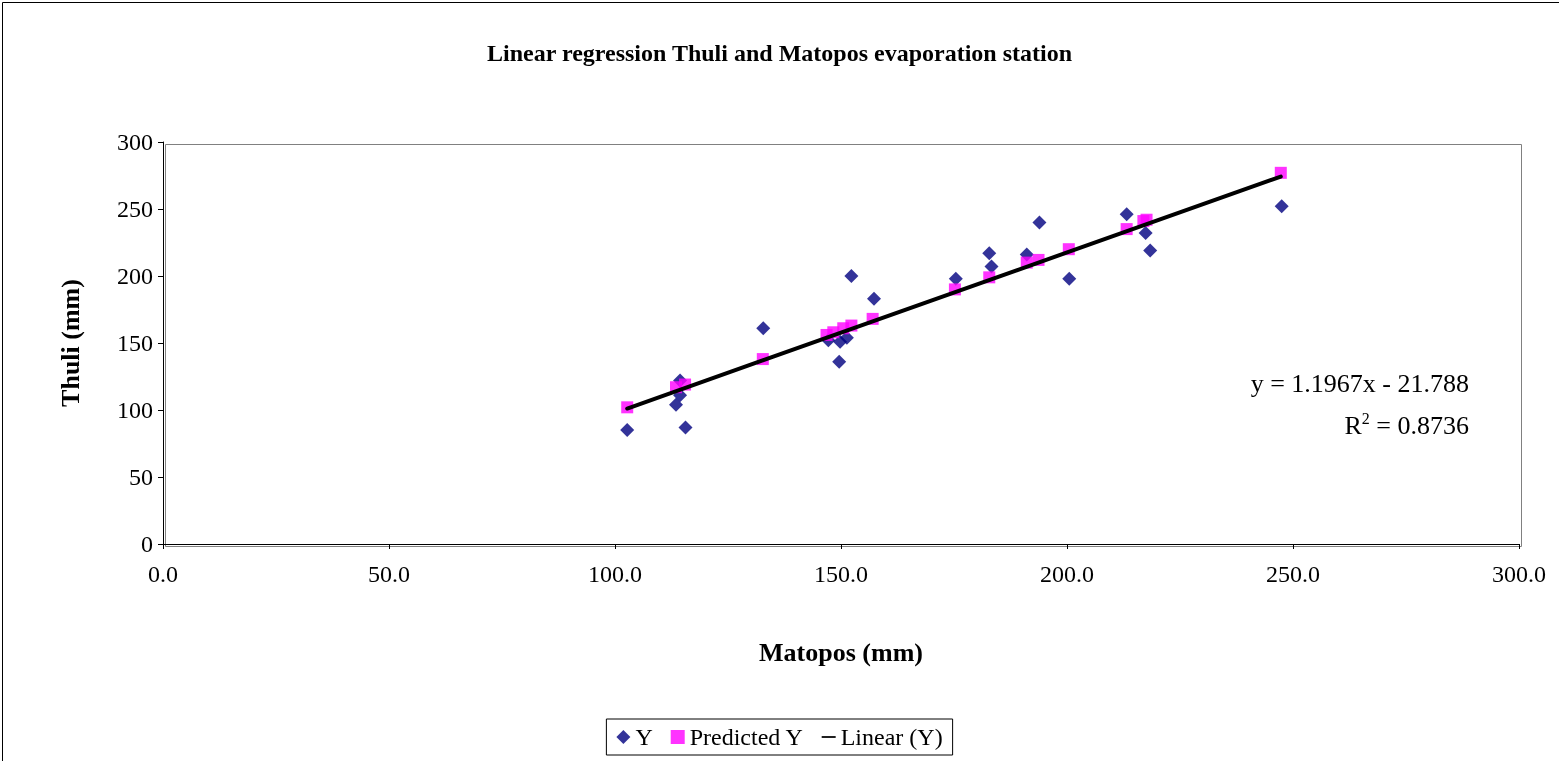 The image size is (1559, 761). What do you see at coordinates (746, 737) in the screenshot?
I see `legend-label: Predicted Y` at bounding box center [746, 737].